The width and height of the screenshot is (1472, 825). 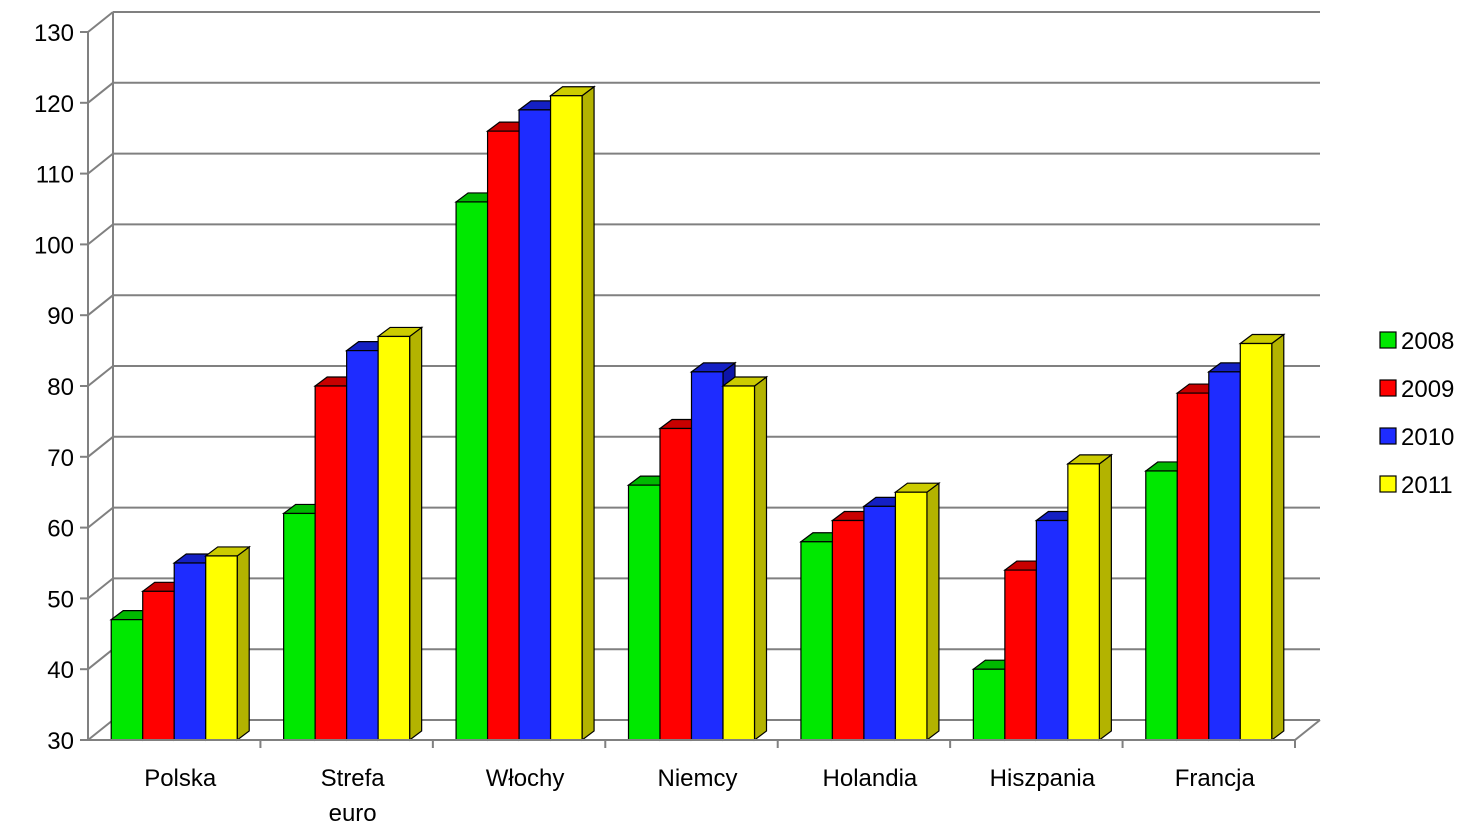 I want to click on legend-item: 2010, so click(x=1416, y=437).